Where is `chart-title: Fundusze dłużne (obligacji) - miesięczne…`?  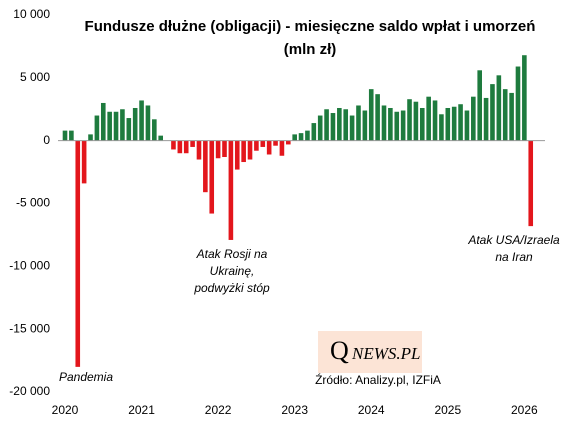 chart-title: Fundusze dłużne (obligacji) - miesięczne… is located at coordinates (310, 26).